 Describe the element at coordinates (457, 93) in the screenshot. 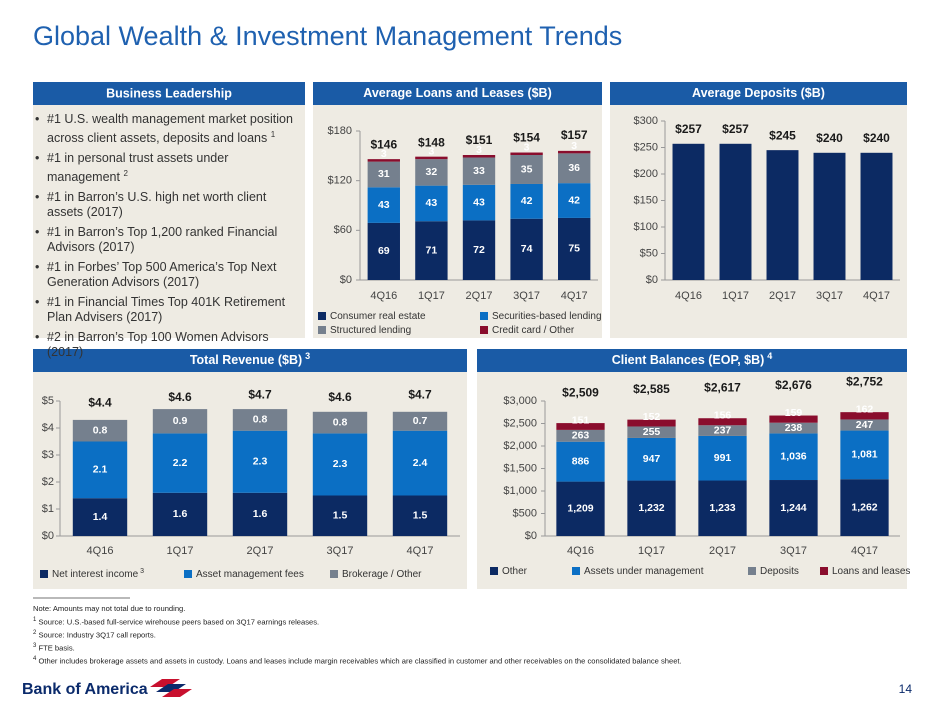

I see `chart-title: Average Loans and Leases ($B)` at that location.